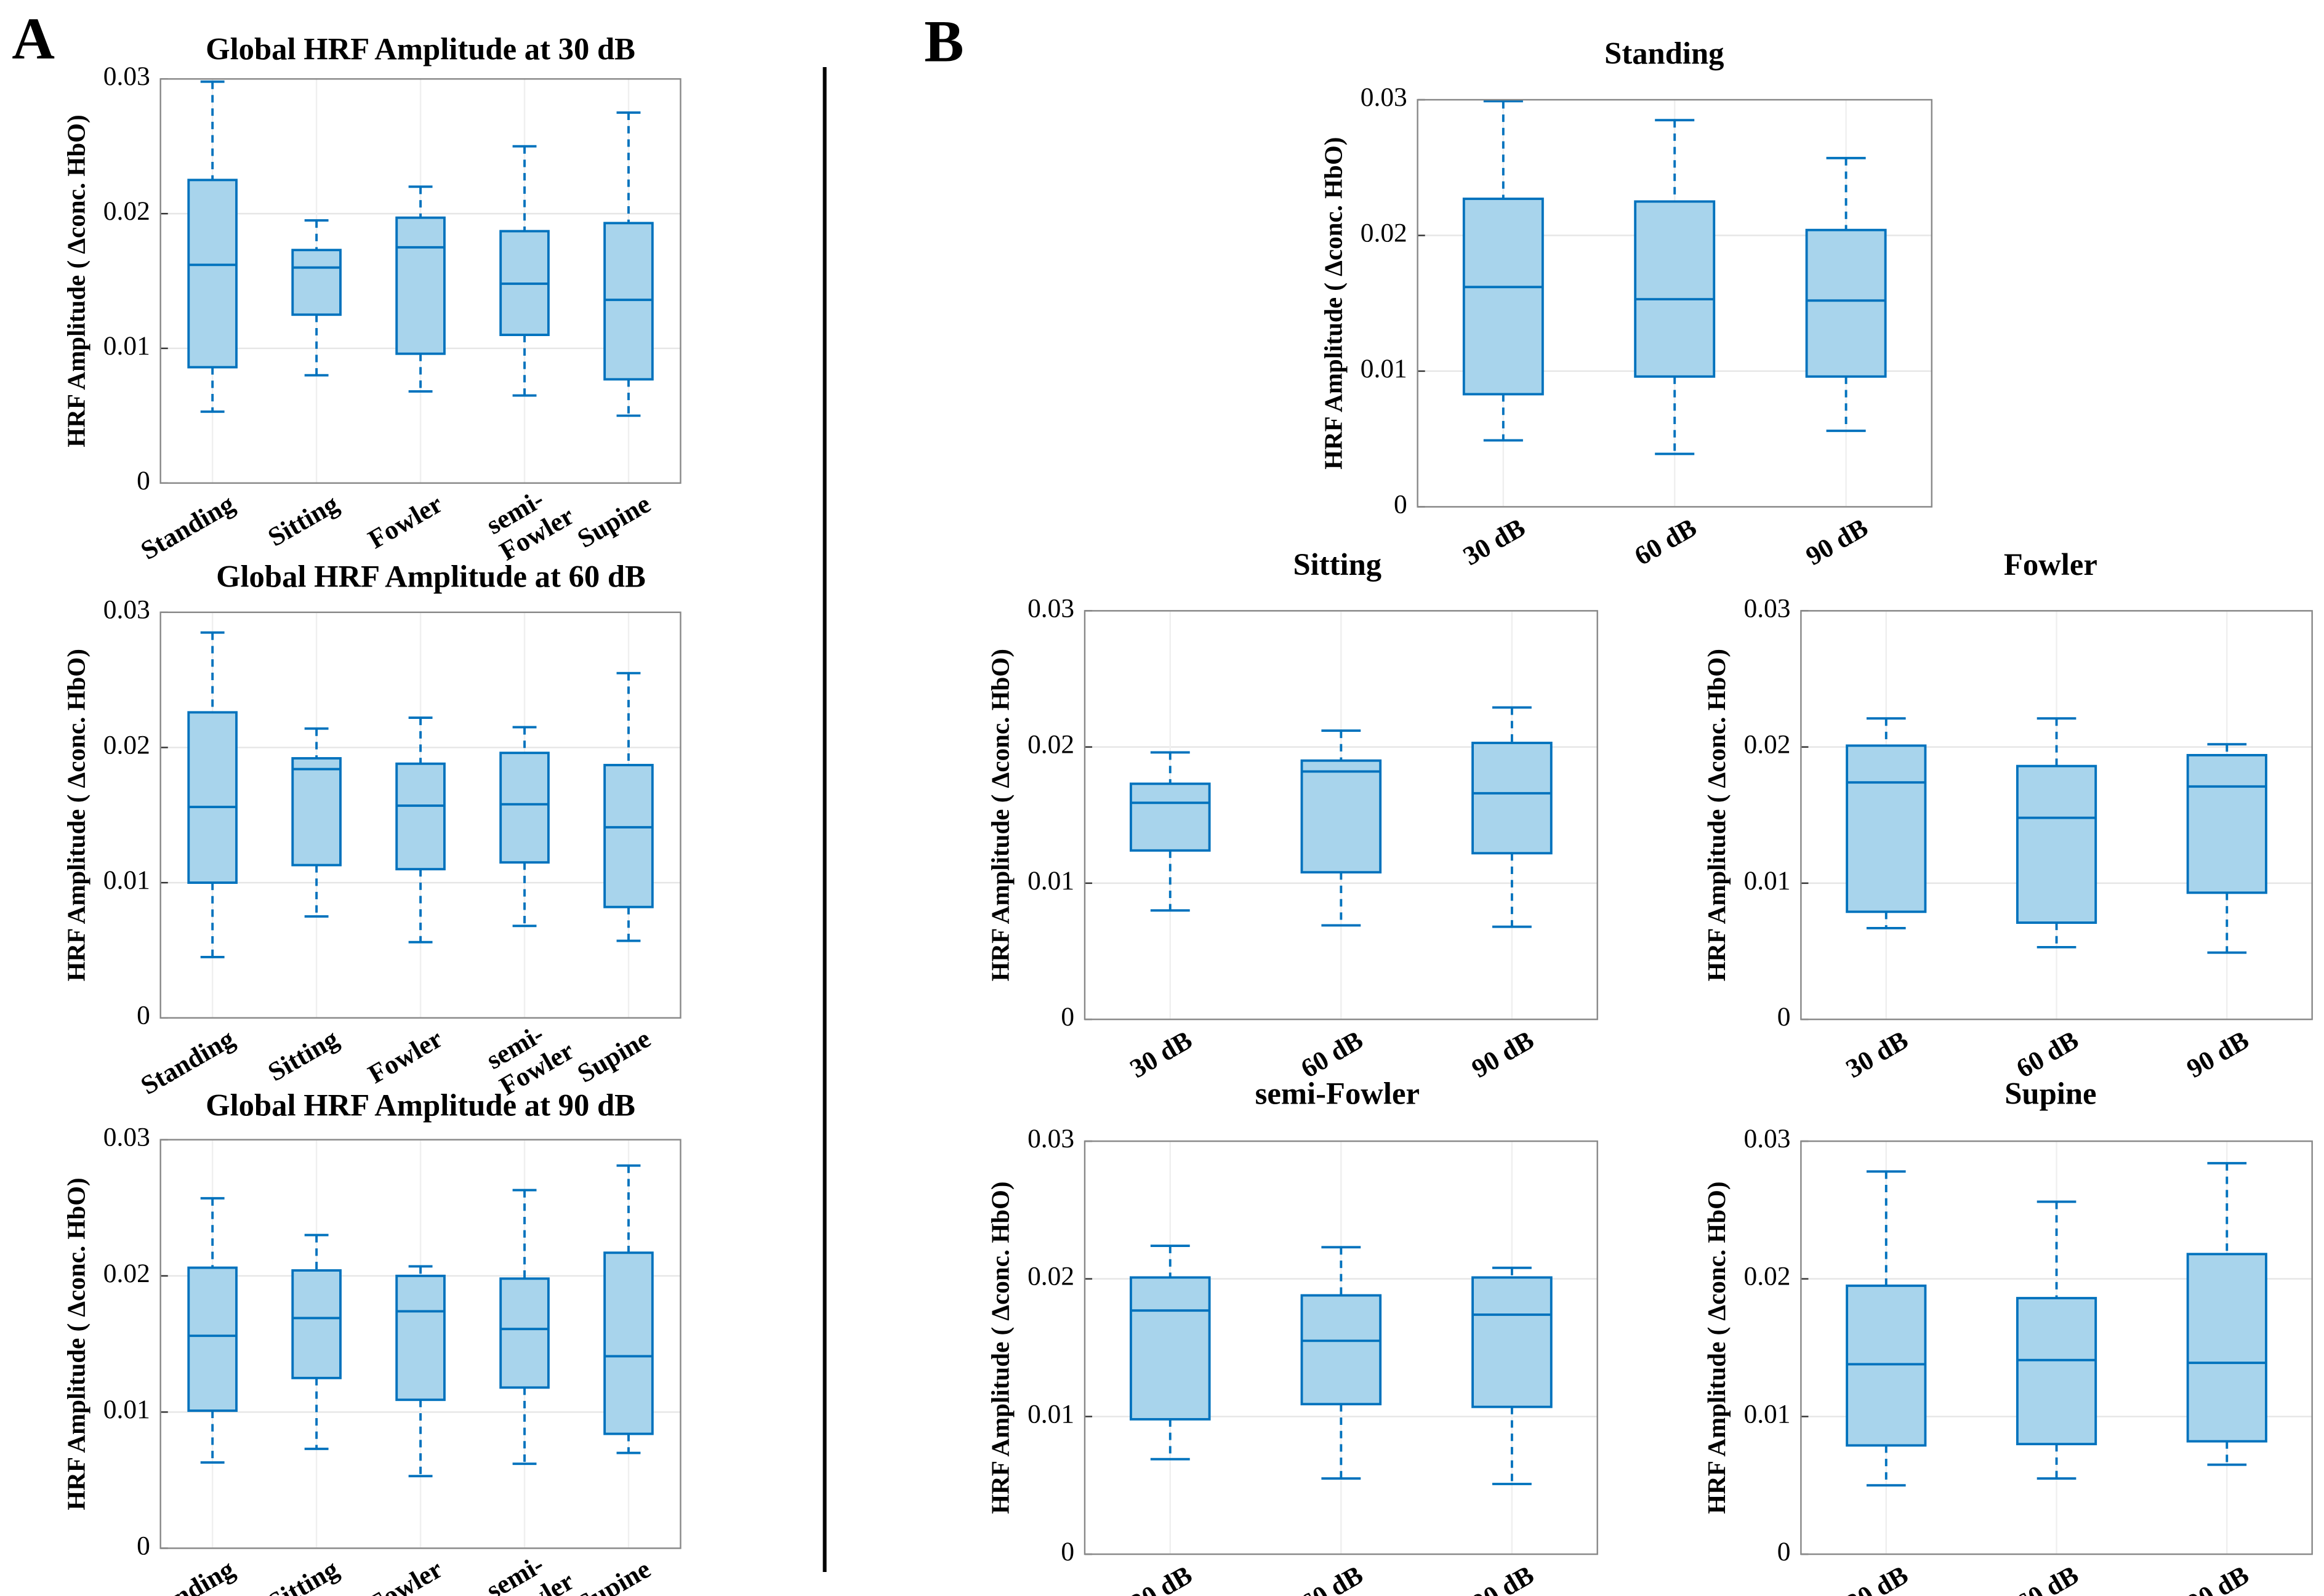 This screenshot has height=1596, width=2324. What do you see at coordinates (420, 1105) in the screenshot?
I see `chart-title: Global HRF Amplitude at 90 dB` at bounding box center [420, 1105].